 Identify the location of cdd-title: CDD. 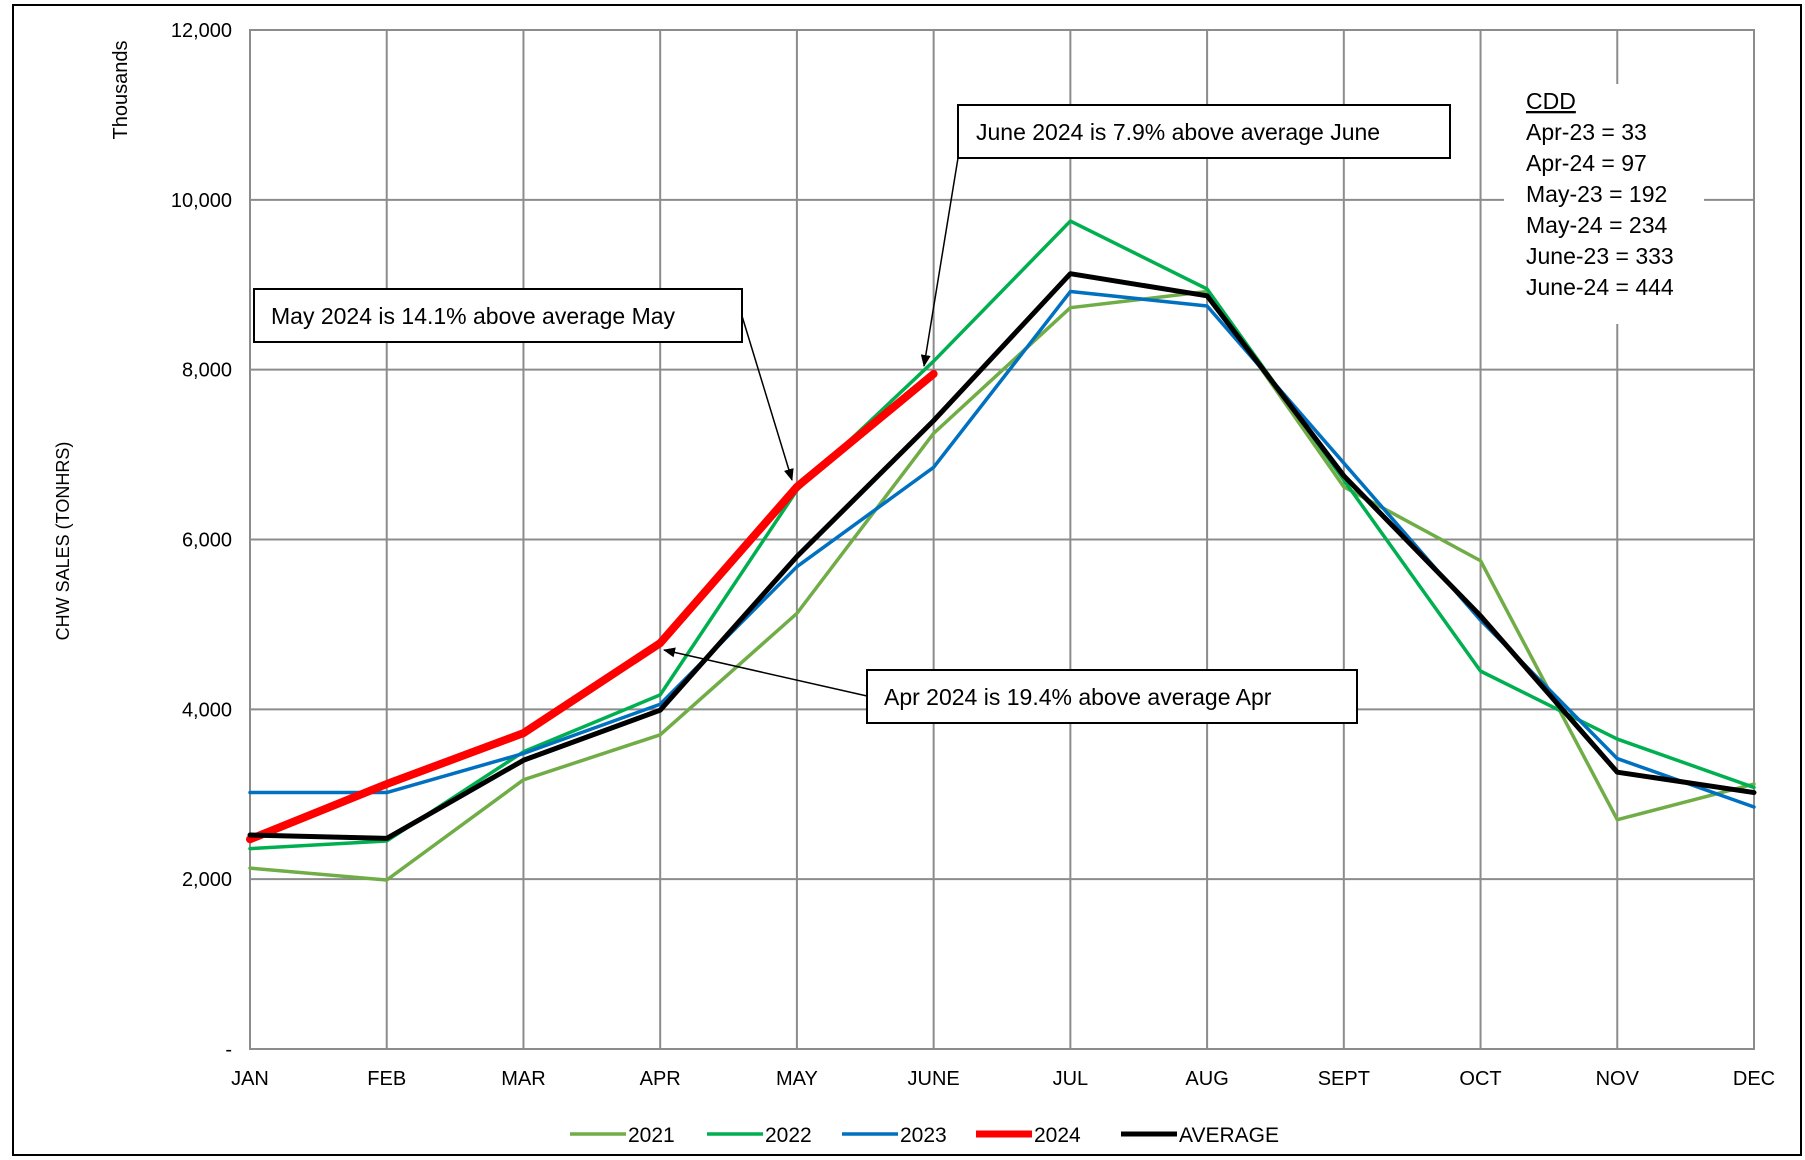
(1551, 101).